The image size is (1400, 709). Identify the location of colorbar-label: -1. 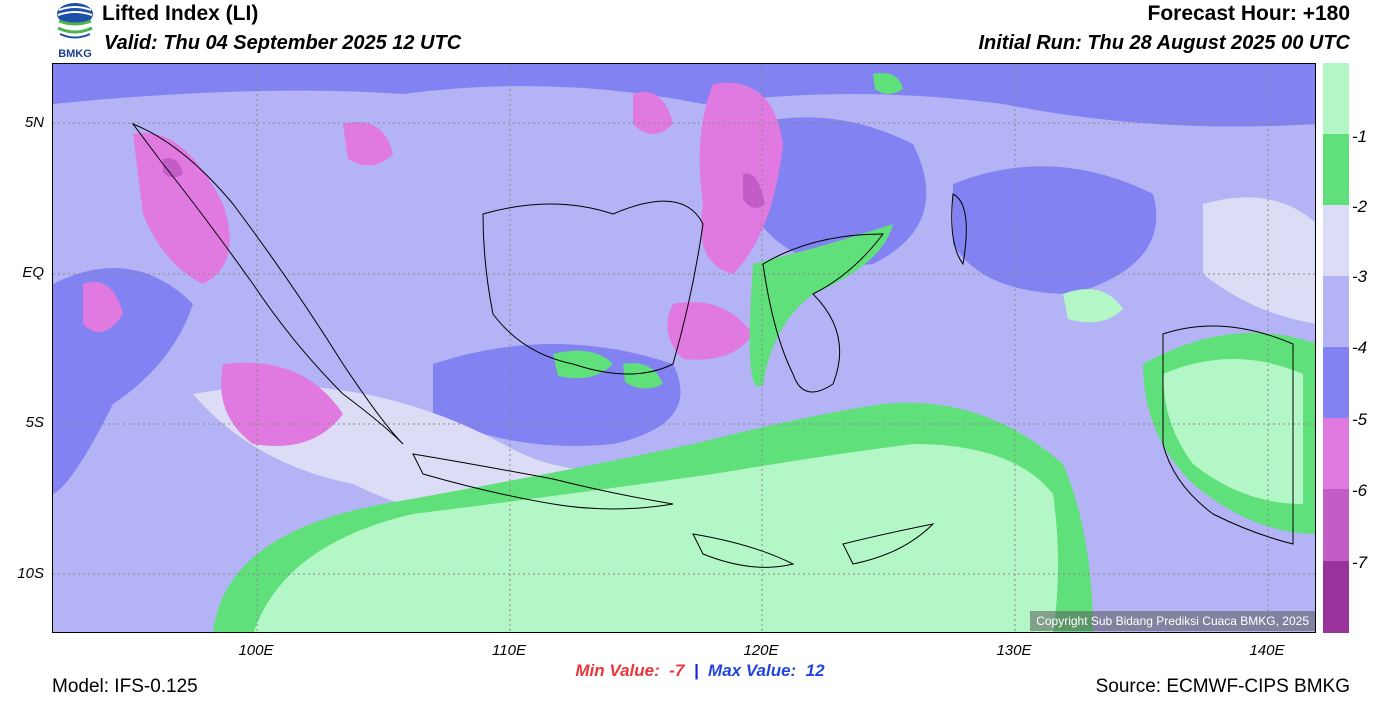
(1360, 136).